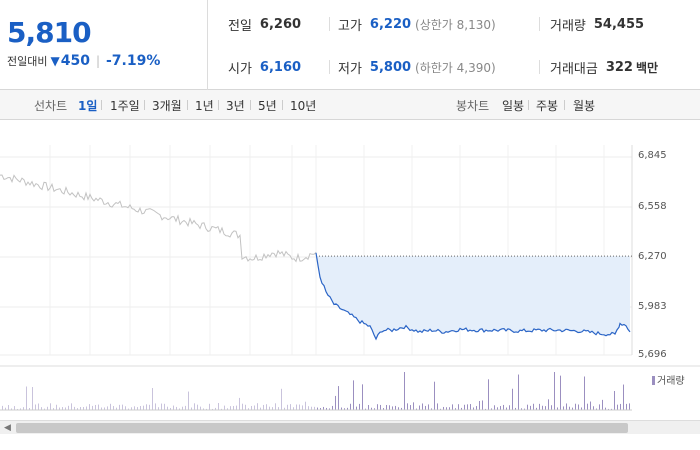 The image size is (700, 450). I want to click on stat-label: 저가, so click(350, 69).